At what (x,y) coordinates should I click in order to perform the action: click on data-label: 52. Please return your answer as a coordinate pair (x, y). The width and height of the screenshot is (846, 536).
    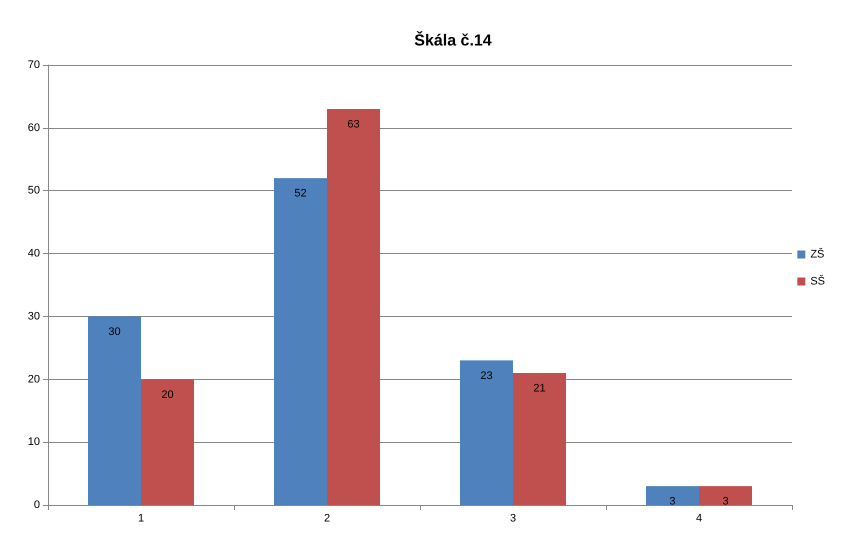
    Looking at the image, I should click on (300, 194).